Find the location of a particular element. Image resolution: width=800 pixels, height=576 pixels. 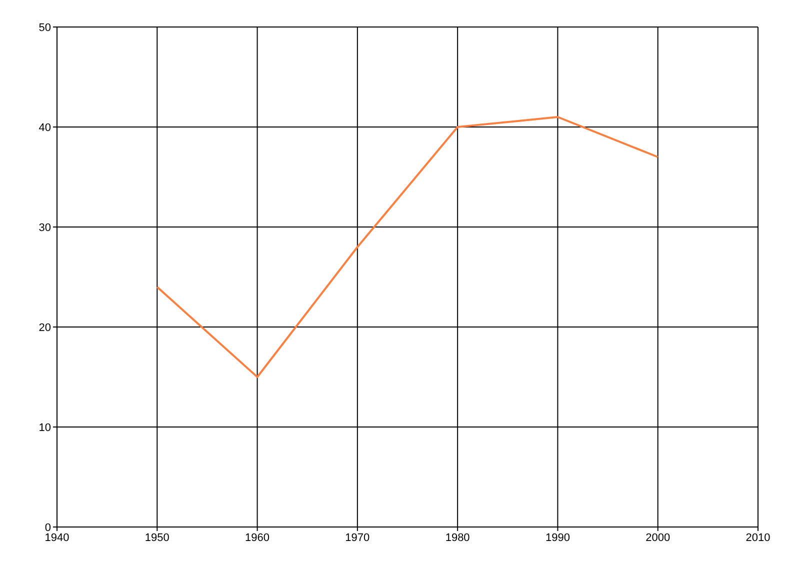

y-tick-label: 30 is located at coordinates (44, 228).